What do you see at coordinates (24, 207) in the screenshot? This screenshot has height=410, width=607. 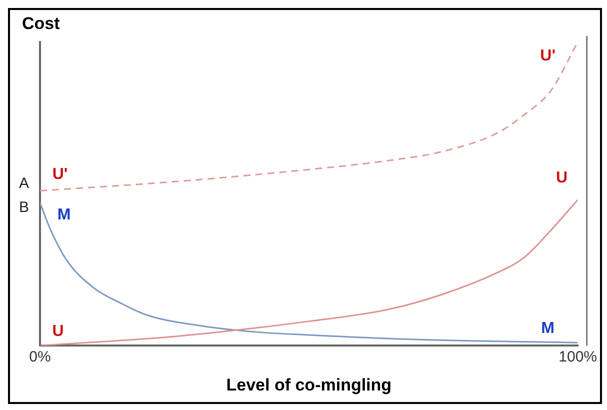 I see `annotation: B` at bounding box center [24, 207].